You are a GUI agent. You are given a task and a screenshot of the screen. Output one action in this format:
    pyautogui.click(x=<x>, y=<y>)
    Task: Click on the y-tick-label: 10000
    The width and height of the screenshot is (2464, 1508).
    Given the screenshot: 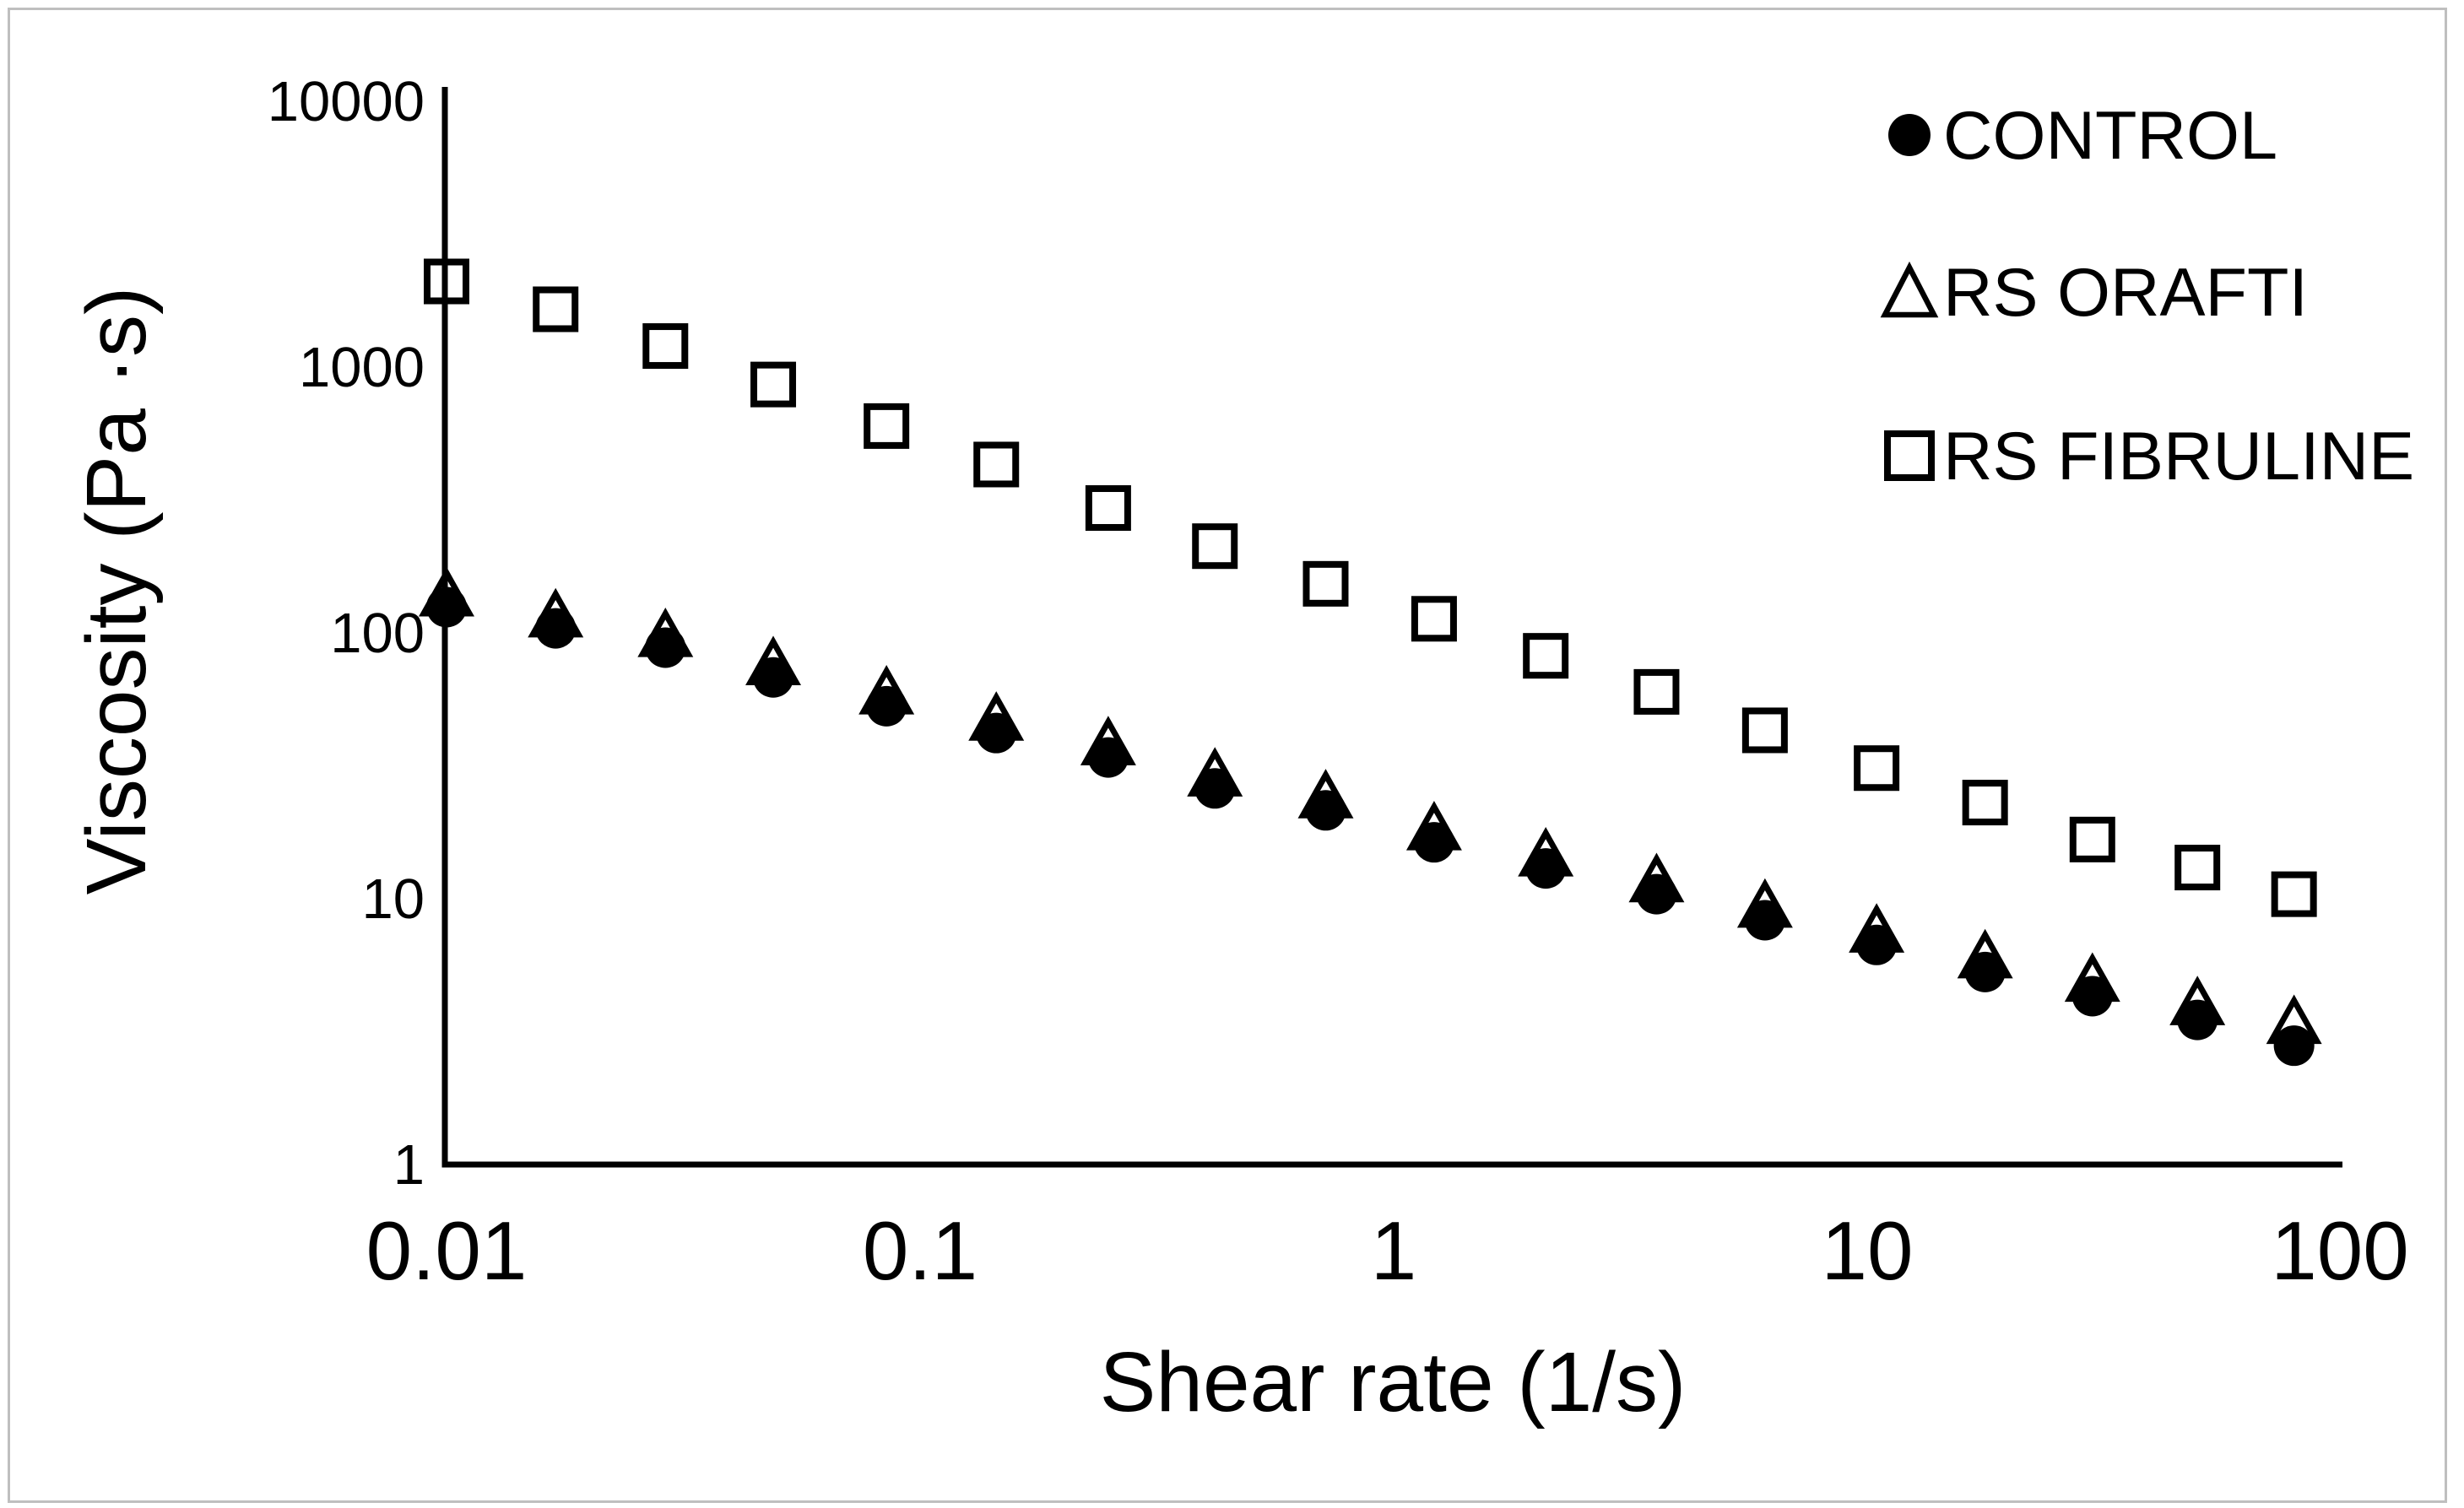 What is the action you would take?
    pyautogui.click(x=346, y=101)
    